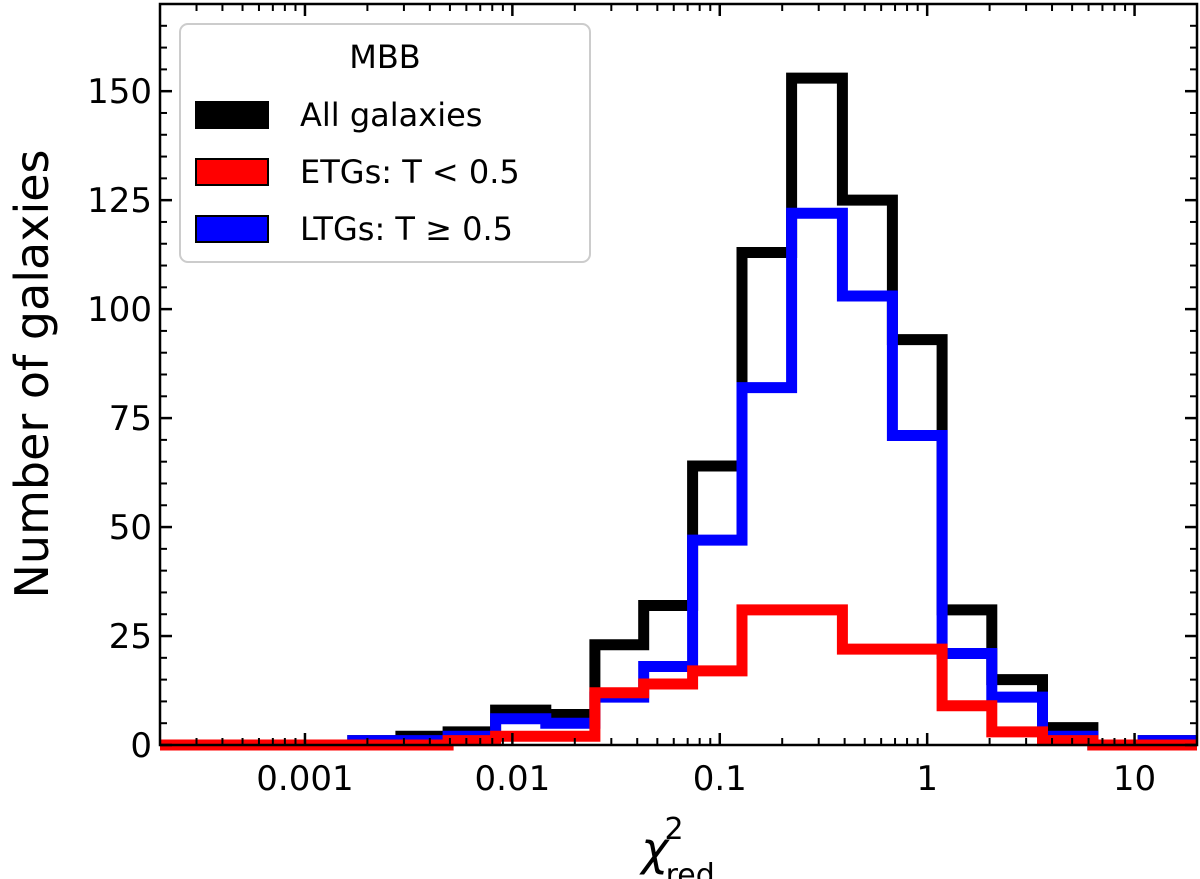  What do you see at coordinates (141, 746) in the screenshot?
I see `y-tick-label: 0` at bounding box center [141, 746].